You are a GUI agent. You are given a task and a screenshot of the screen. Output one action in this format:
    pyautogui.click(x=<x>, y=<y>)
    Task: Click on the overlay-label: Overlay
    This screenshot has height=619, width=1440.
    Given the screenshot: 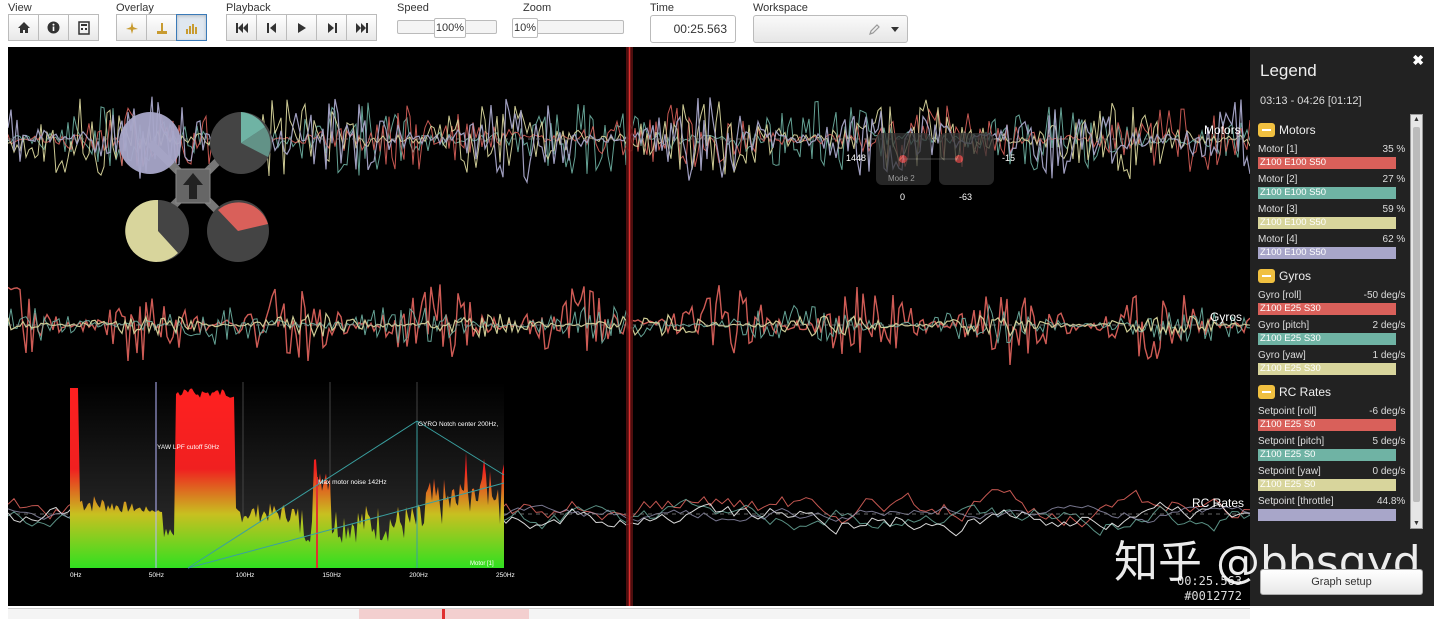 What is the action you would take?
    pyautogui.click(x=135, y=8)
    